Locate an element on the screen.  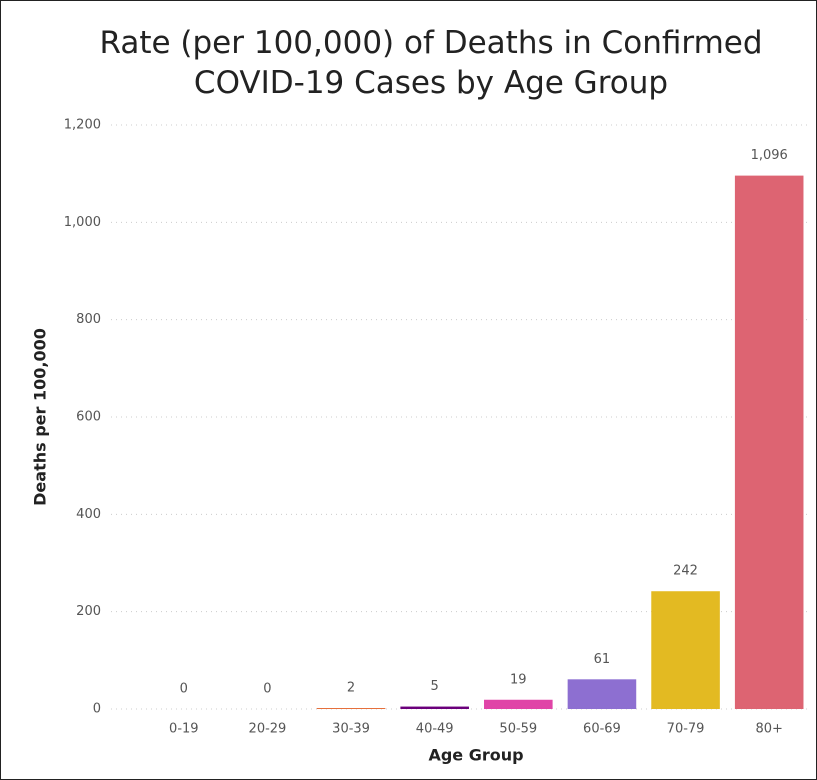
y-tick-label: 800 is located at coordinates (88, 319).